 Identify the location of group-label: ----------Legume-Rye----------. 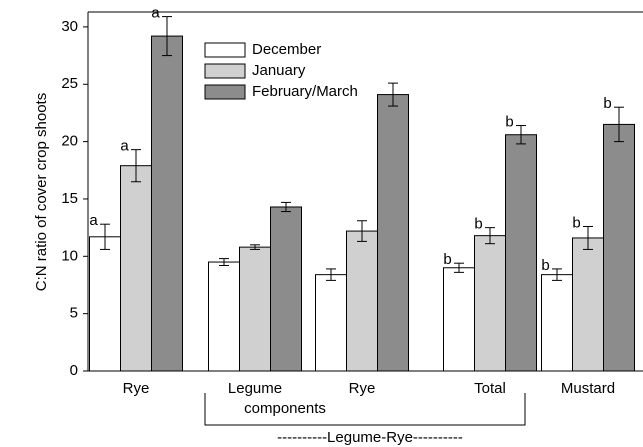
(370, 437).